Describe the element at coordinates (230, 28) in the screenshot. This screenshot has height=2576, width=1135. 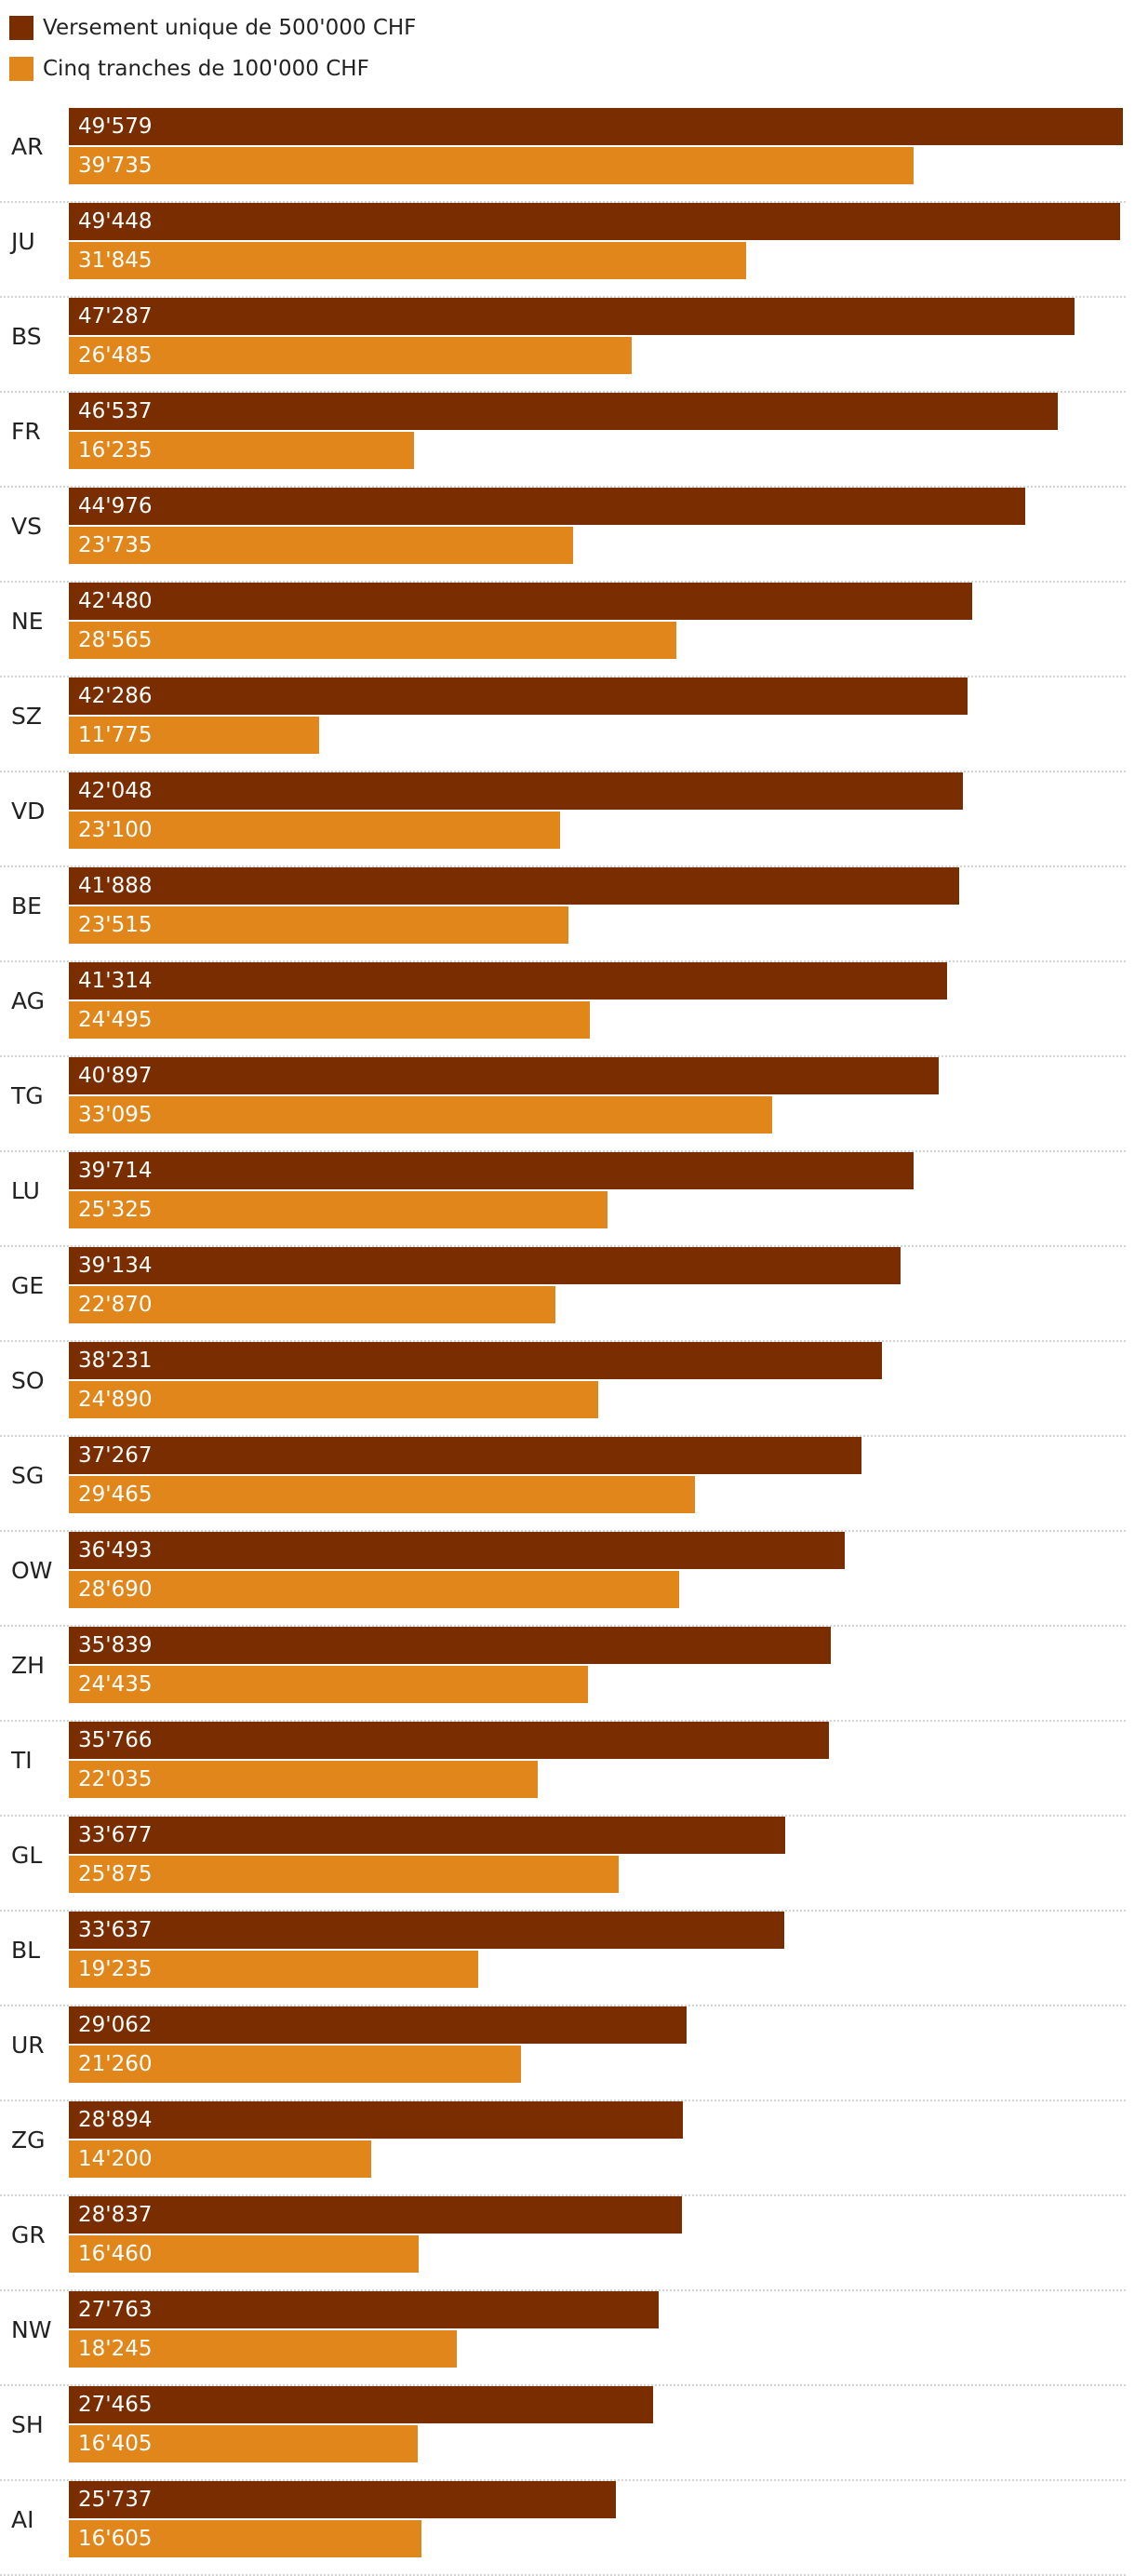
I see `legend-label-single-payment: Versement unique de 500'000 CHF` at that location.